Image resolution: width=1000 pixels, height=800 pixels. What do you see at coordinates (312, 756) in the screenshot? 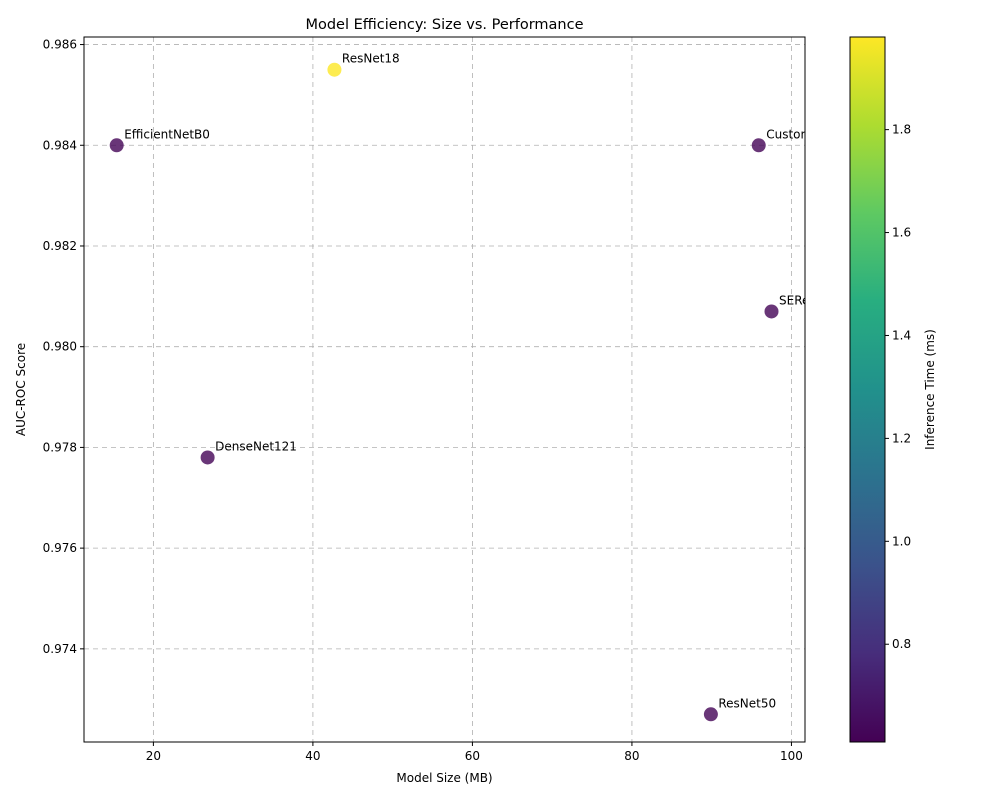
I see `x-tick-label: 40` at bounding box center [312, 756].